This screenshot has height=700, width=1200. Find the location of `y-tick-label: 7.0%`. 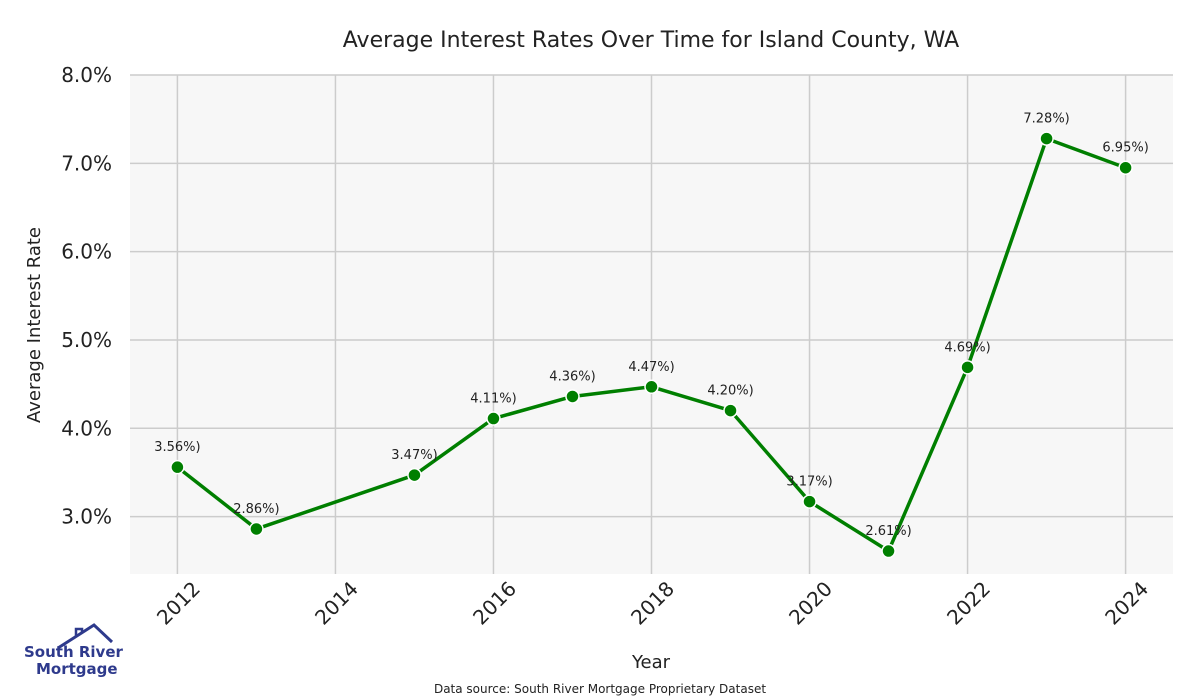

y-tick-label: 7.0% is located at coordinates (86, 163).